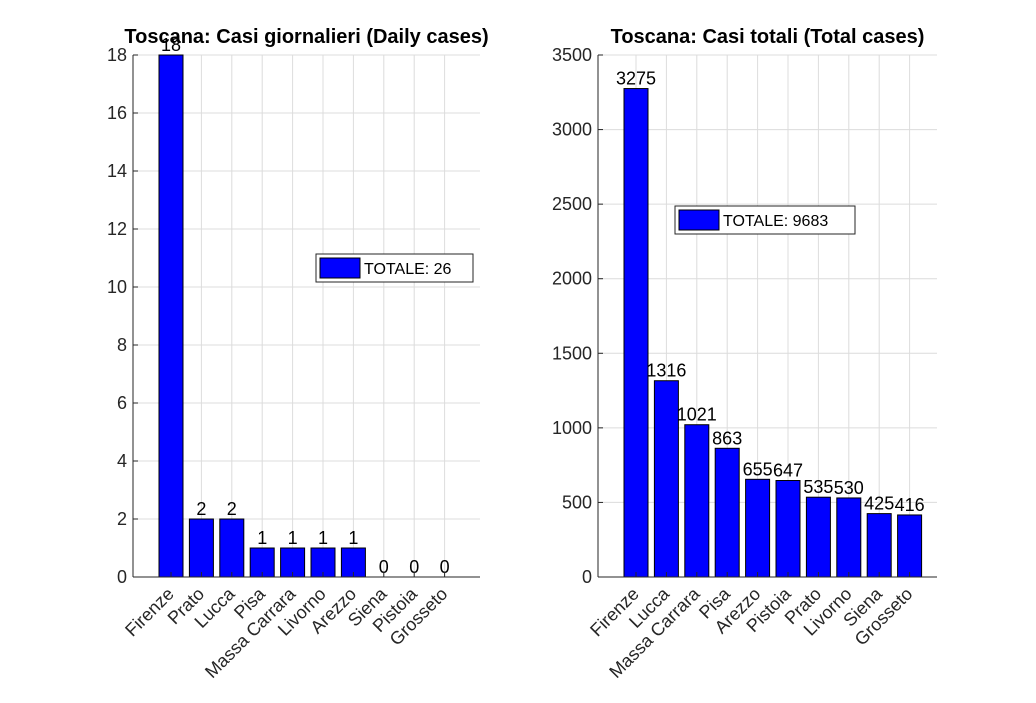  What do you see at coordinates (122, 461) in the screenshot?
I see `y-tick-label: 4` at bounding box center [122, 461].